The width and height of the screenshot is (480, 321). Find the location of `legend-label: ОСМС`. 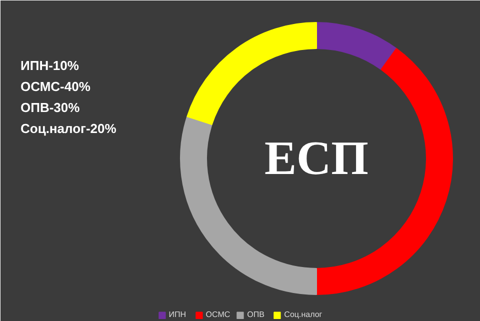

legend-label: ОСМС is located at coordinates (218, 314).